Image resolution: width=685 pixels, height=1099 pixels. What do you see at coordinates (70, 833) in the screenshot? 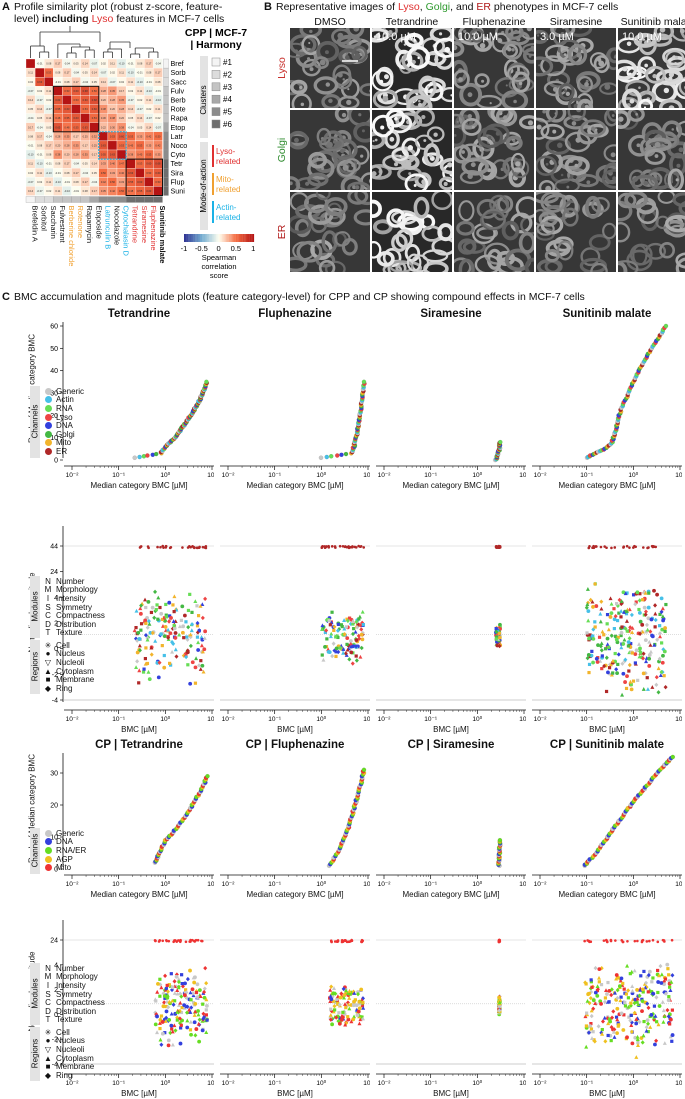
I see `legend-item-label: Generic` at bounding box center [70, 833].